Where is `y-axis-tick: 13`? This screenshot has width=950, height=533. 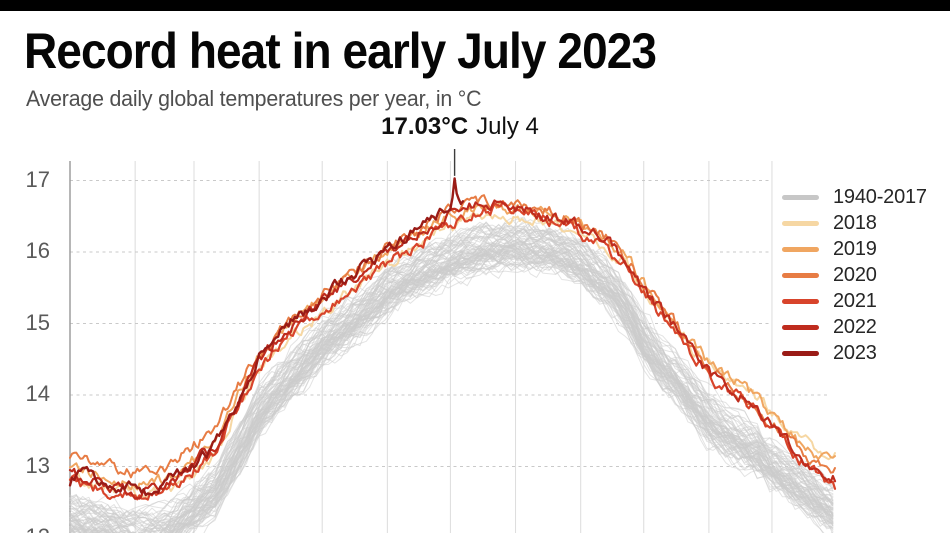 y-axis-tick: 13 is located at coordinates (37, 465).